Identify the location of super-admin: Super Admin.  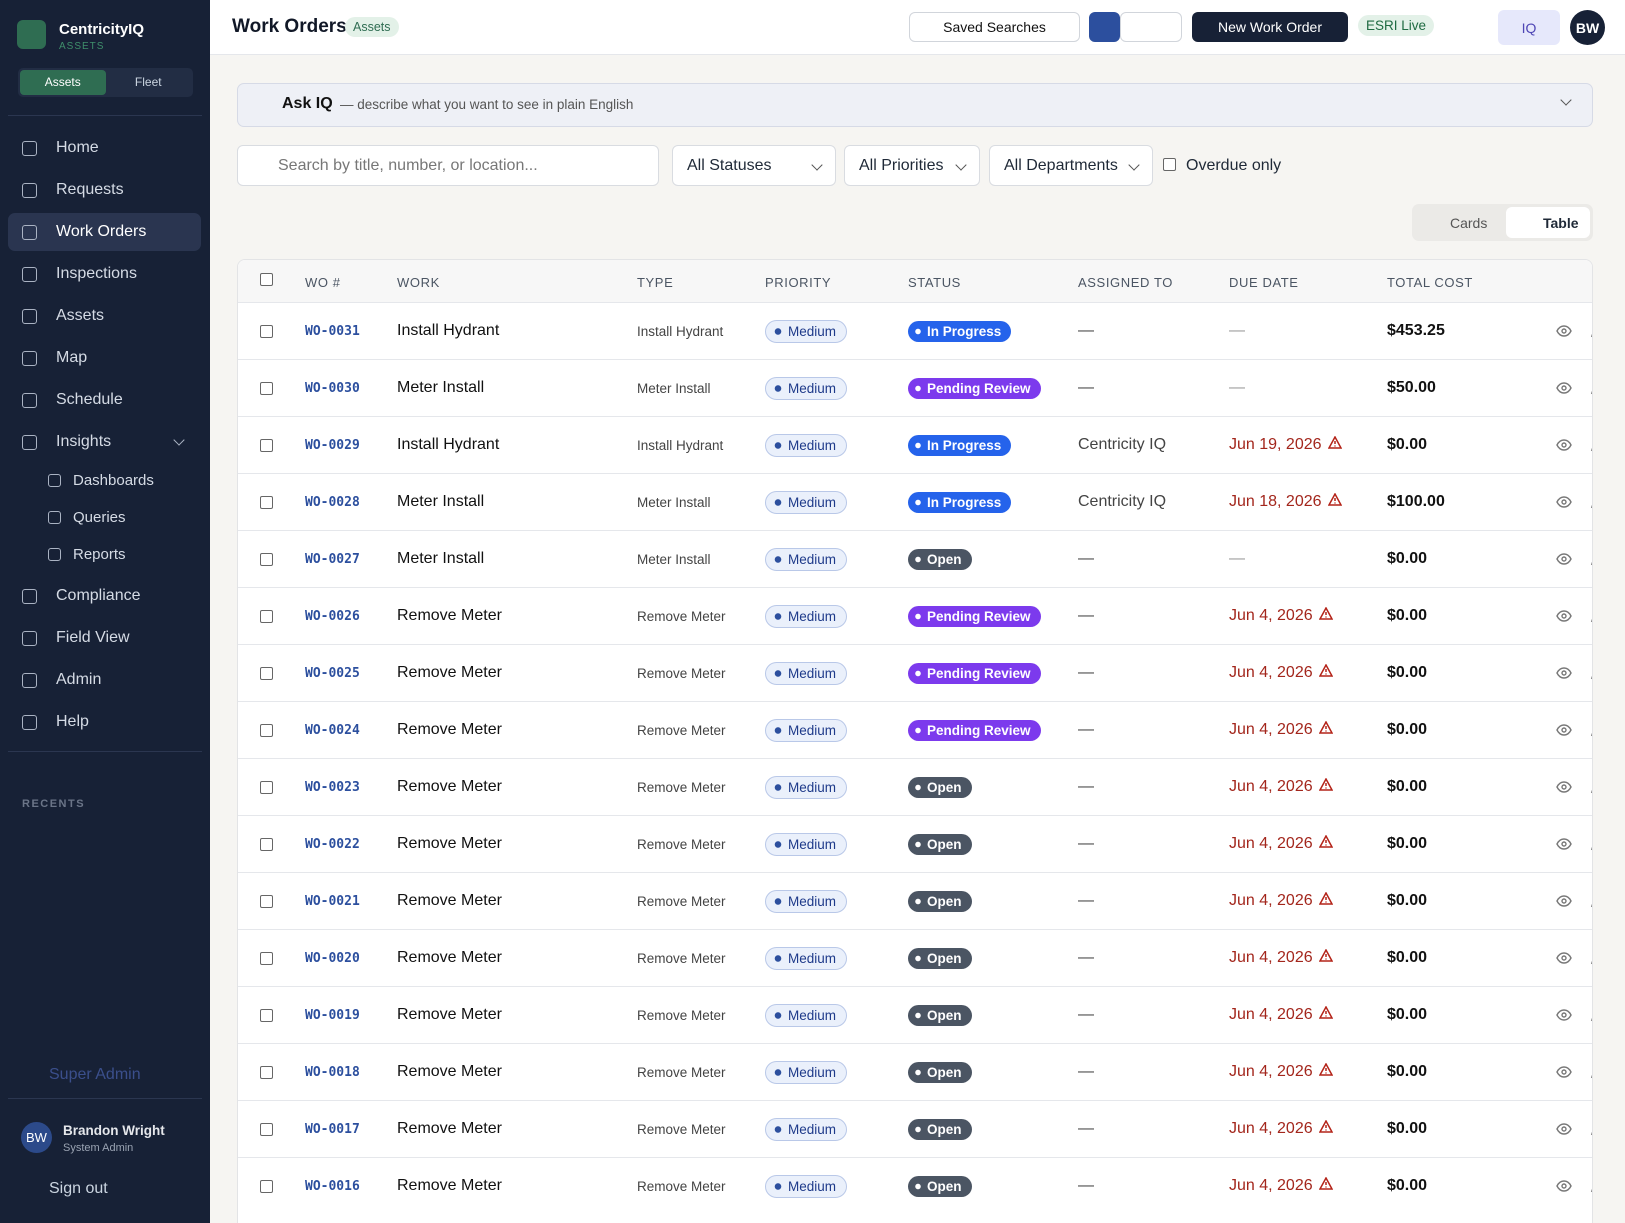
(95, 1074).